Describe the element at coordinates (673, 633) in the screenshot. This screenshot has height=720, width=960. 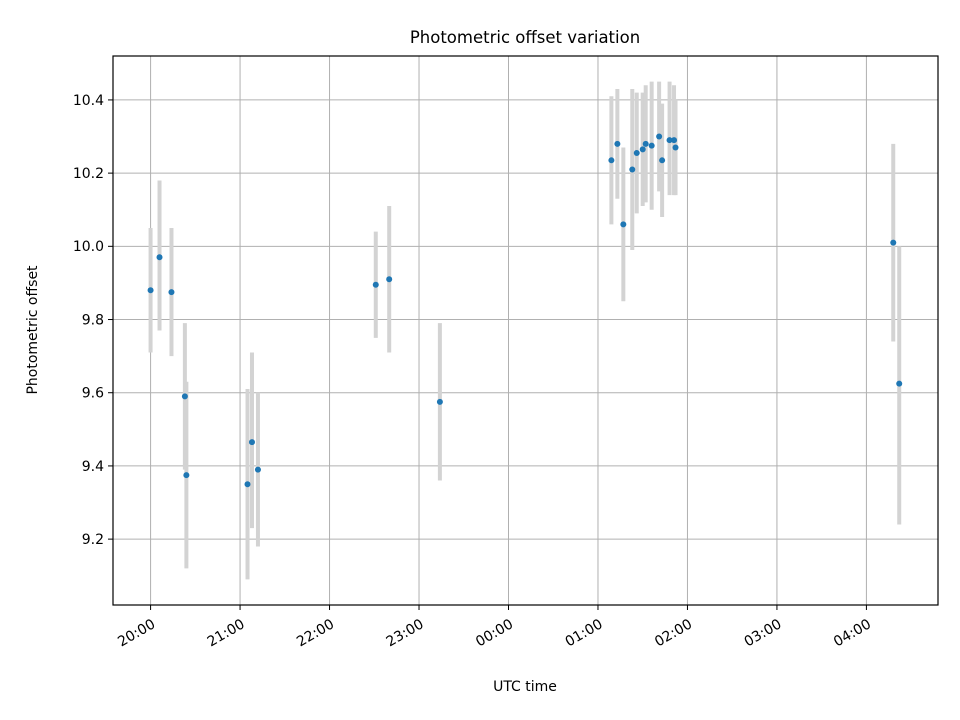
I see `x-tick-label: 02:00` at that location.